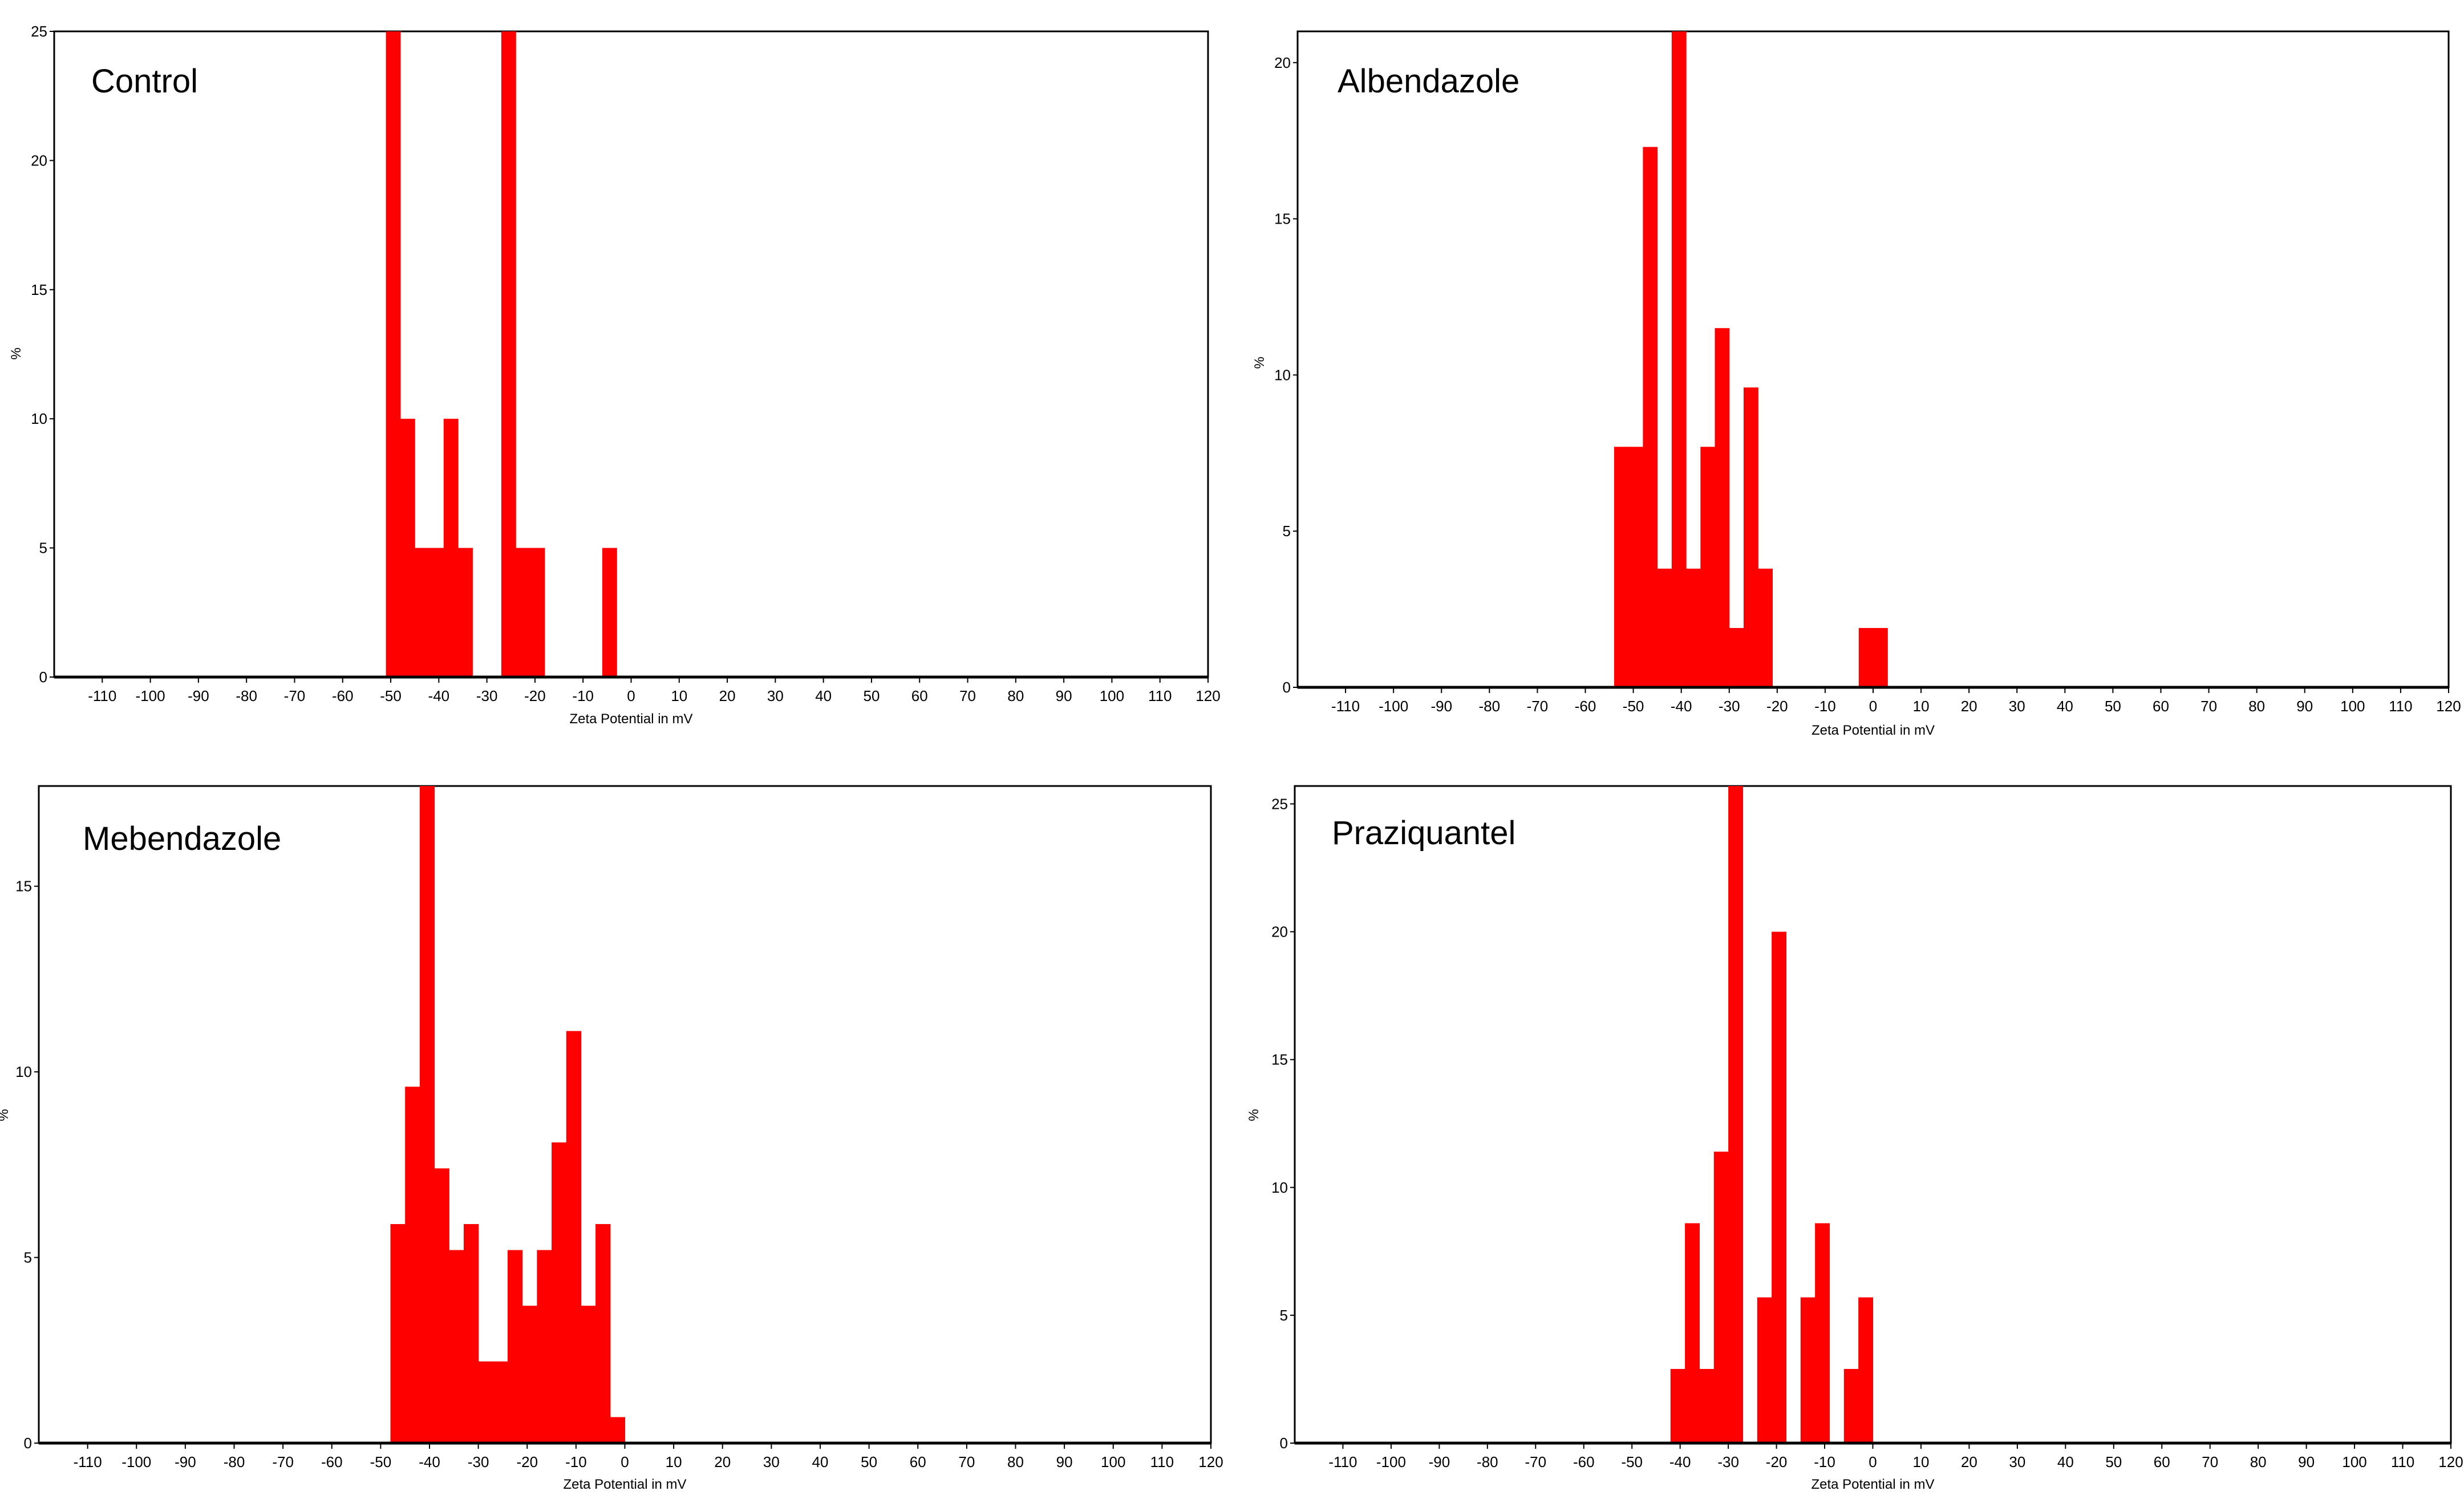 Image resolution: width=2464 pixels, height=1499 pixels. I want to click on panel-title: Albendazole, so click(1429, 81).